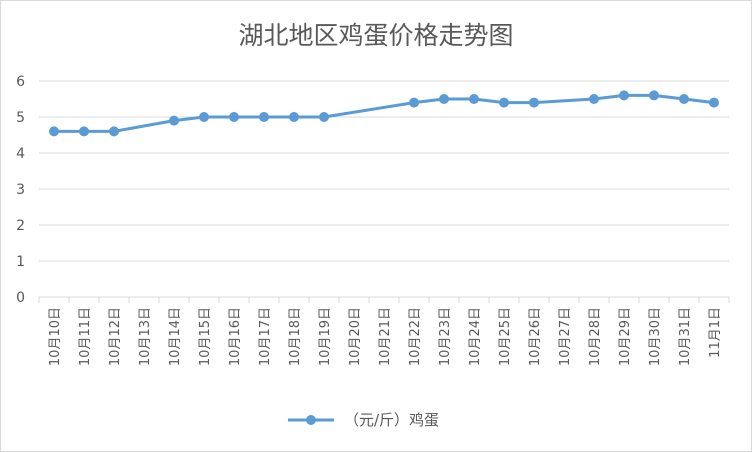 The width and height of the screenshot is (752, 452). I want to click on y-tick-label: 1, so click(20, 262).